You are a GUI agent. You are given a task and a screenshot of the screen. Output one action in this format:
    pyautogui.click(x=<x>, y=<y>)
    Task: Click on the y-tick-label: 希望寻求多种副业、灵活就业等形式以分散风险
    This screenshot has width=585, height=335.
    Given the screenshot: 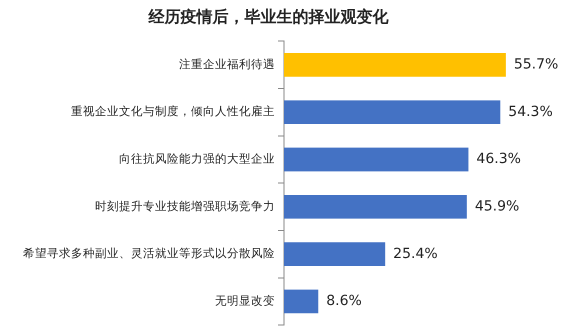 What is the action you would take?
    pyautogui.click(x=149, y=253)
    